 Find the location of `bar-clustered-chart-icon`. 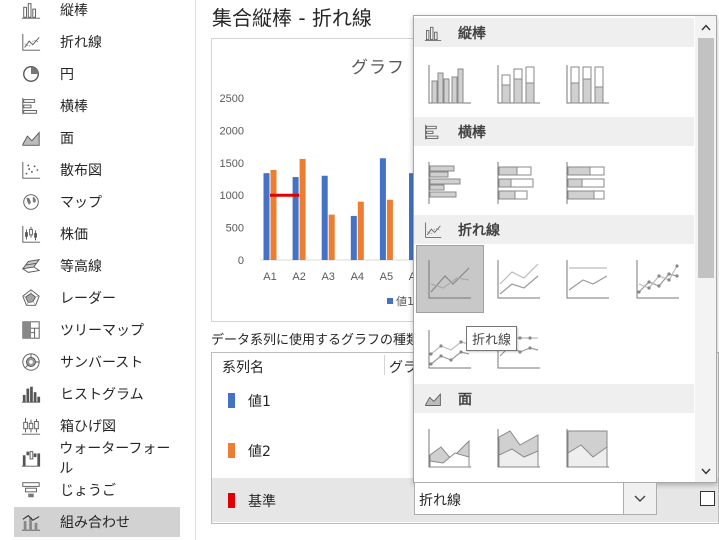

bar-clustered-chart-icon is located at coordinates (444, 183).